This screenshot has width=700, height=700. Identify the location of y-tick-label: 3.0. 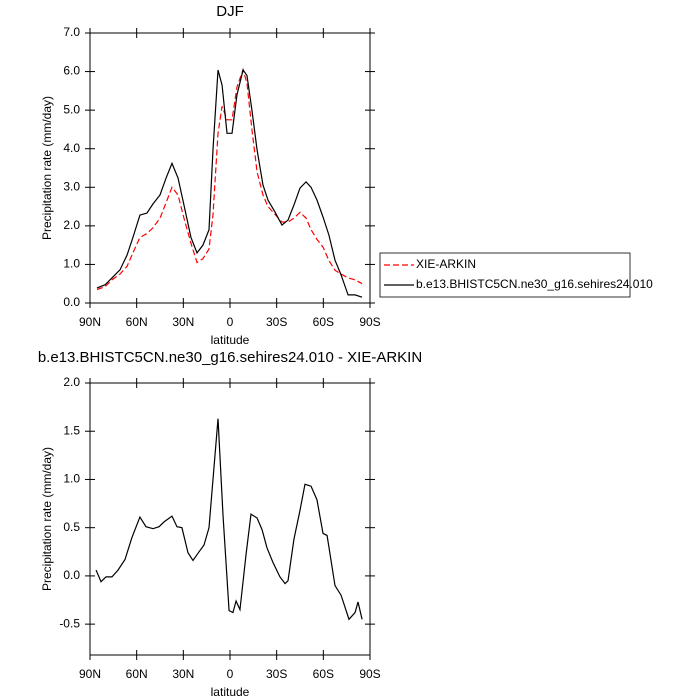
(71, 186).